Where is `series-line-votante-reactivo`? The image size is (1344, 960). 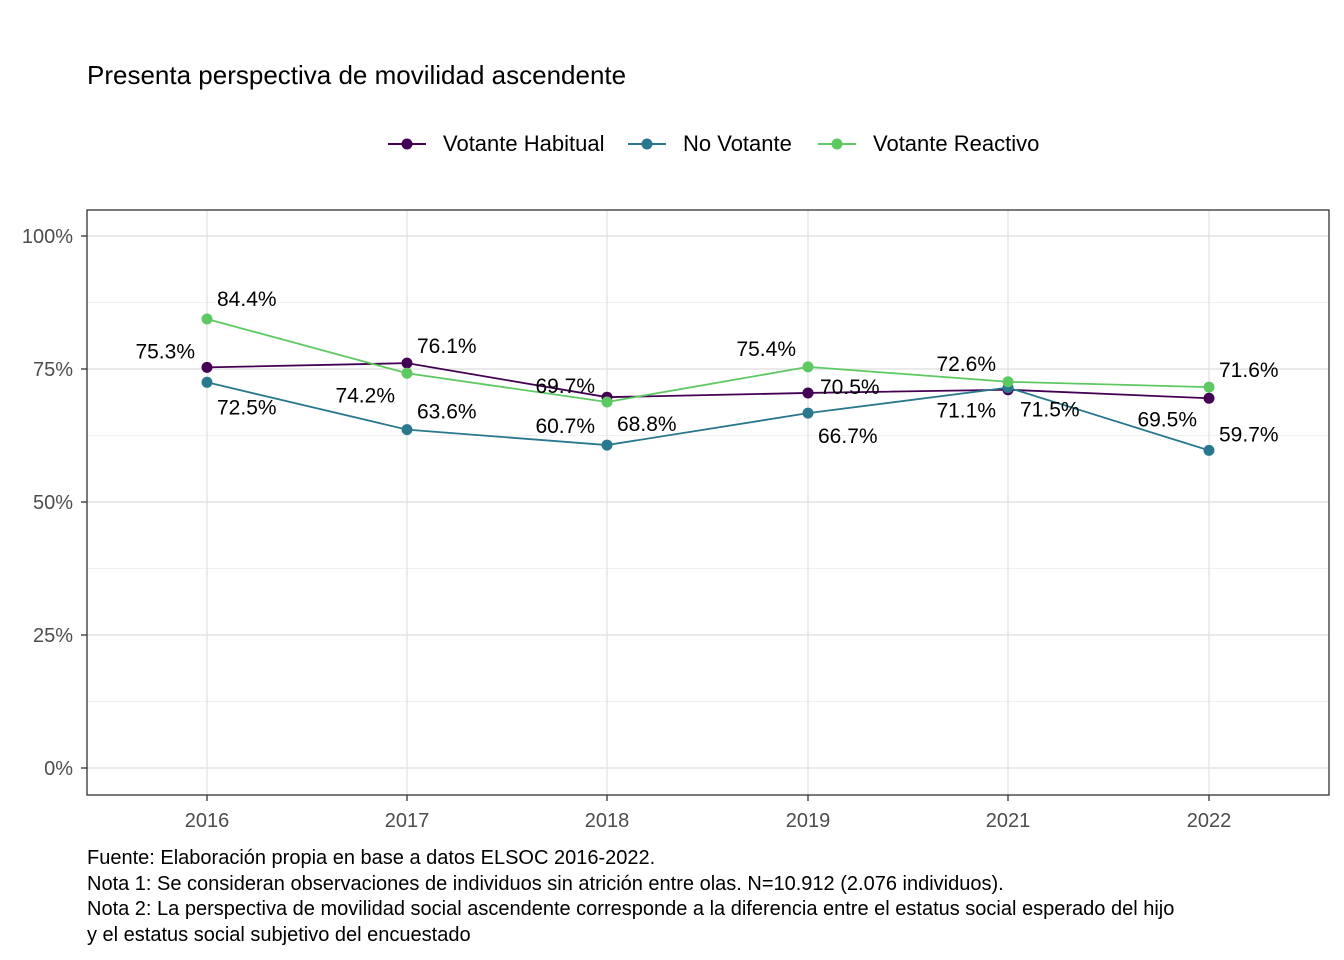
series-line-votante-reactivo is located at coordinates (708, 360).